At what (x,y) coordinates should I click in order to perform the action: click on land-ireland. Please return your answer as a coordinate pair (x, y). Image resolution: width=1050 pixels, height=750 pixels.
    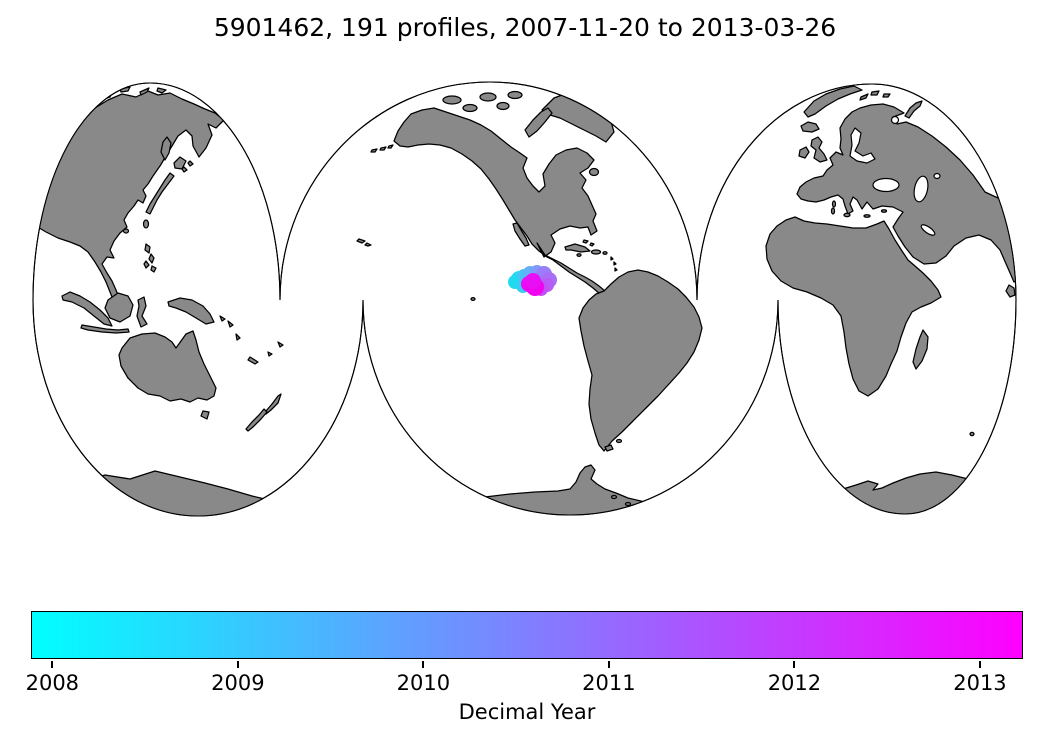
    Looking at the image, I should click on (804, 152).